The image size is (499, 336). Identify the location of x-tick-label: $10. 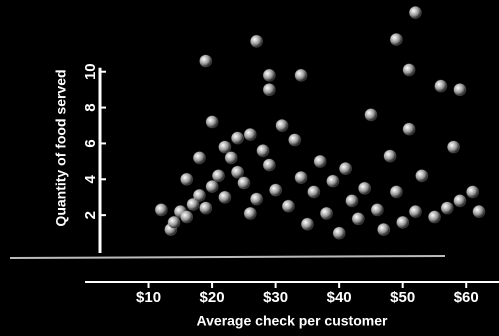
(148, 297).